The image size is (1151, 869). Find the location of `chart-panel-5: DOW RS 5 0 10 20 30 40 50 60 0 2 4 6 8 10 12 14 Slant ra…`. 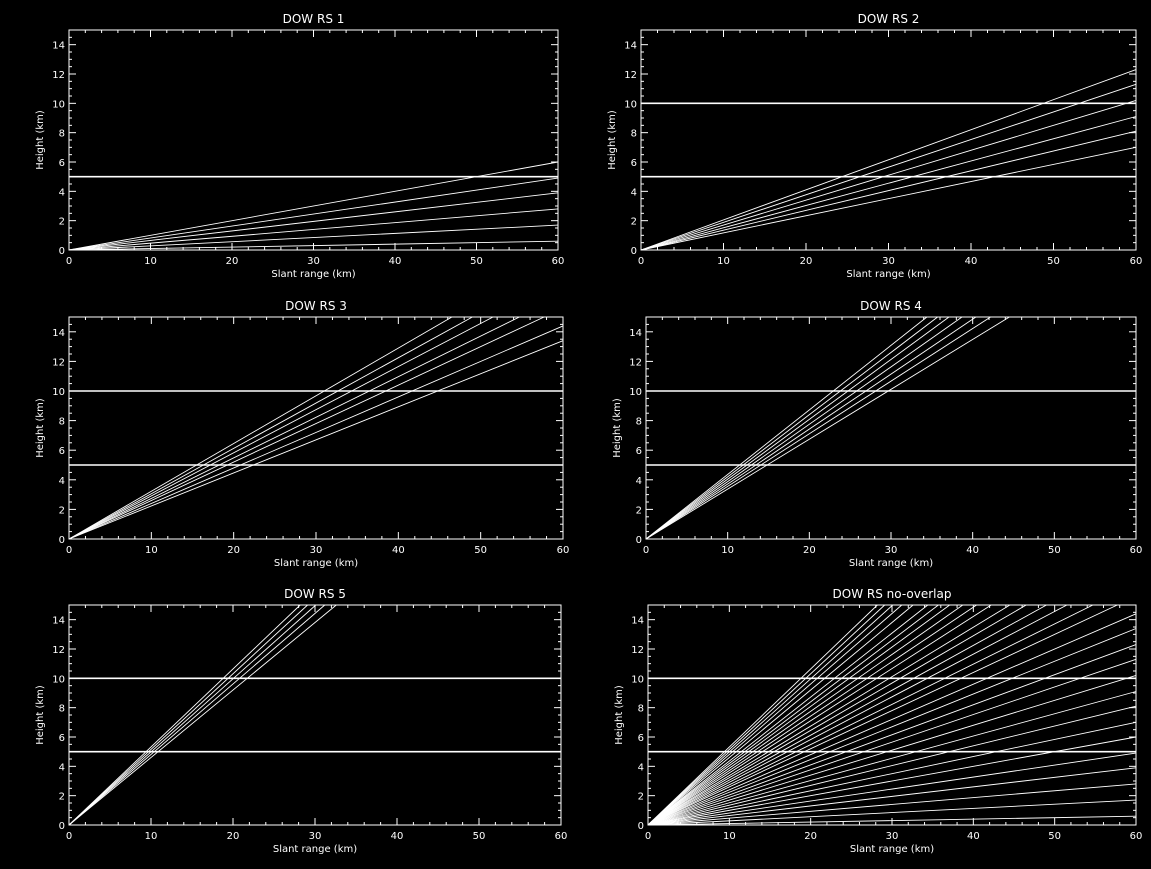

chart-panel-5: DOW RS 5 0 10 20 30 40 50 60 0 2 4 6 8 10 12 14 Slant ra… is located at coordinates (301, 721).